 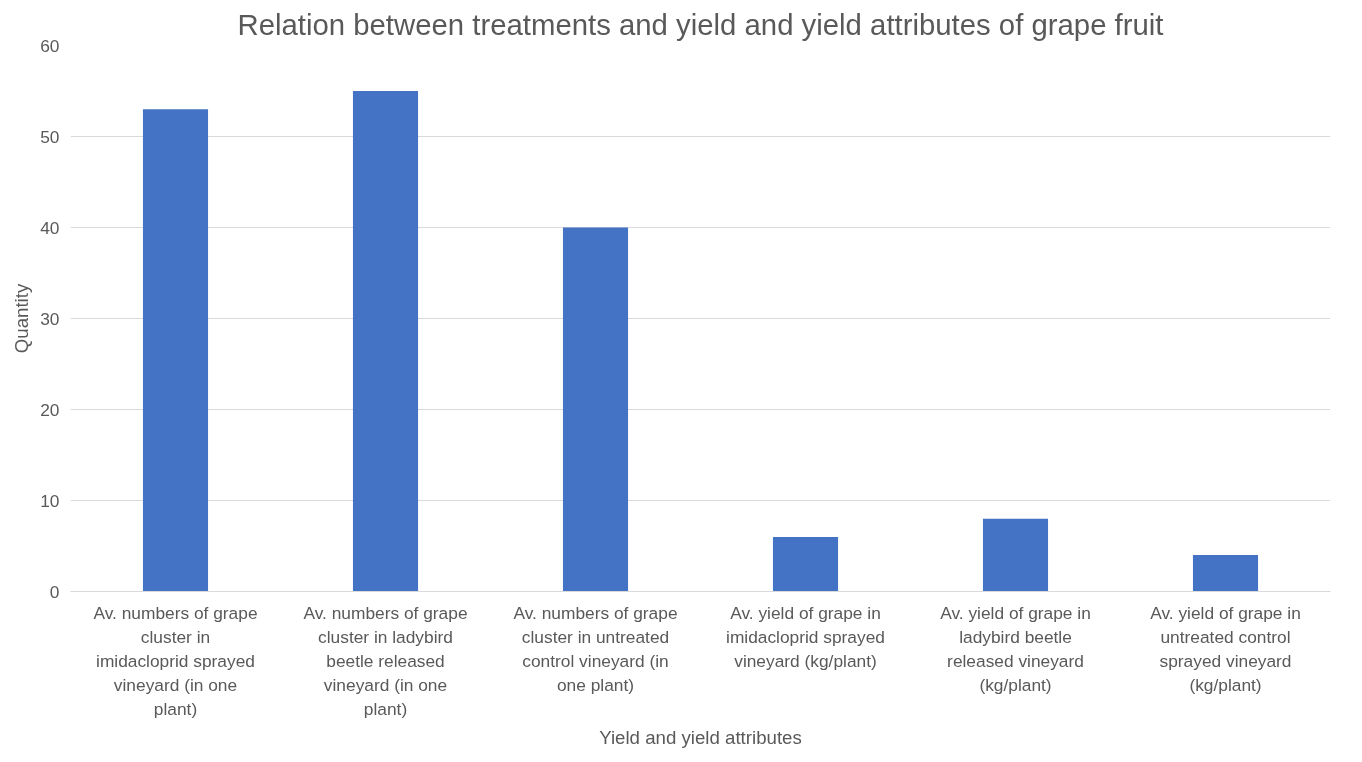 What do you see at coordinates (1015, 648) in the screenshot?
I see `x-tick-label: Av. yield of grape in ladybird beetle released vineyard (kg/plant)` at bounding box center [1015, 648].